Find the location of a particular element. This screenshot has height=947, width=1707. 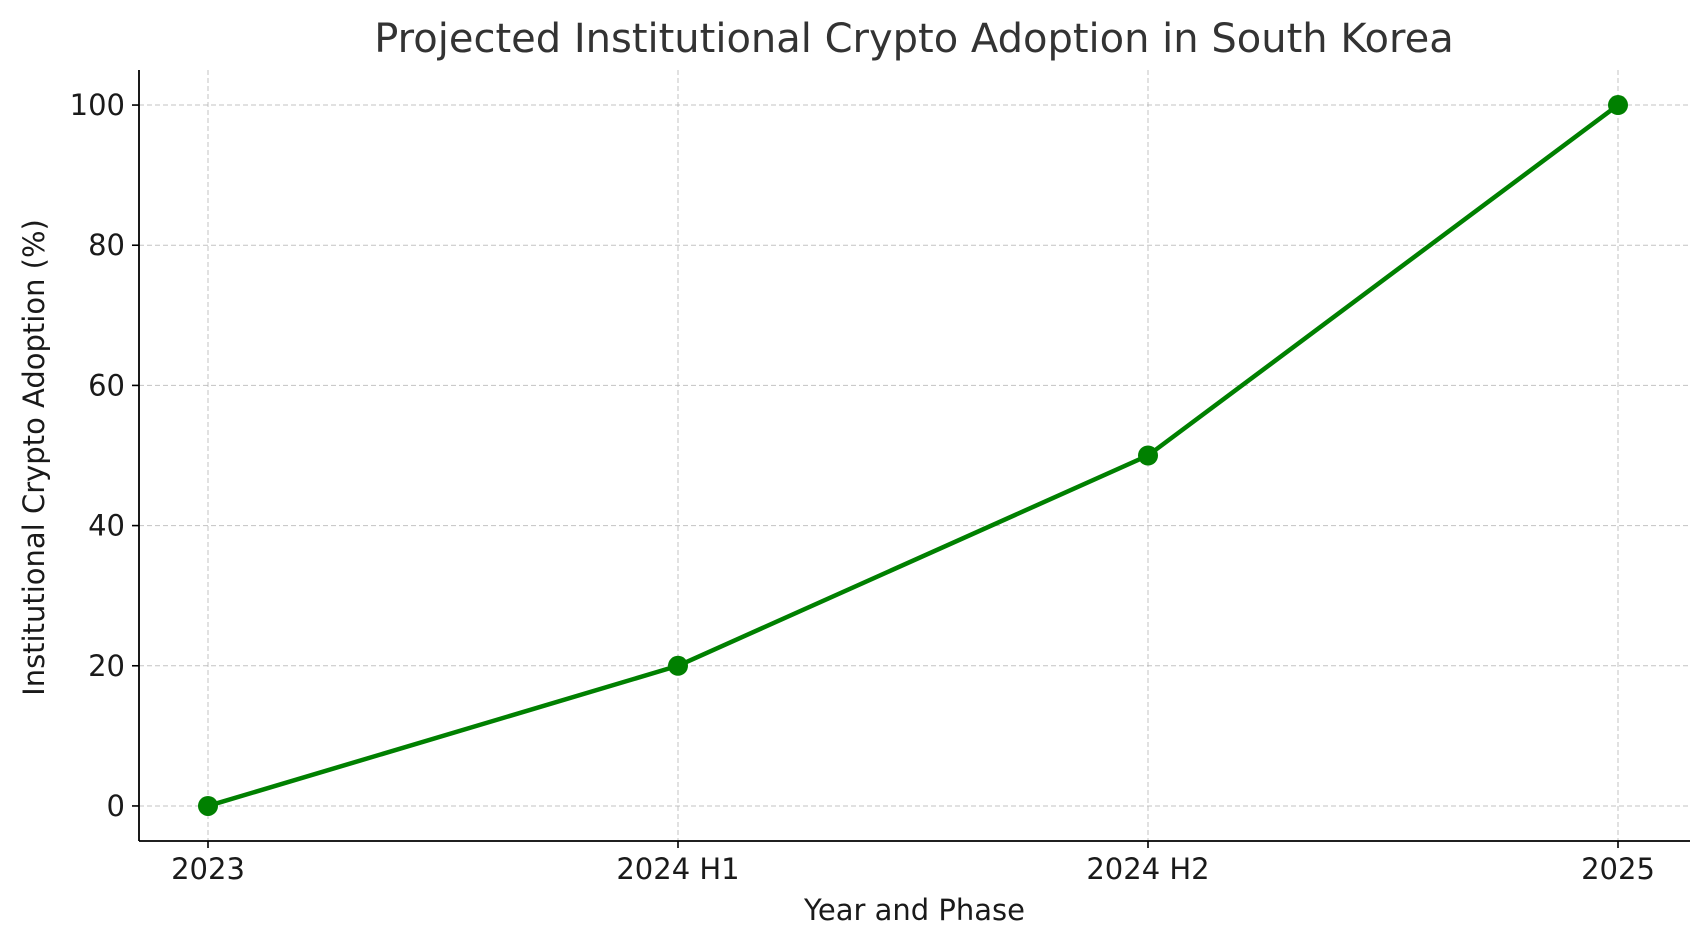

x-tick-label: 2023 is located at coordinates (208, 869).